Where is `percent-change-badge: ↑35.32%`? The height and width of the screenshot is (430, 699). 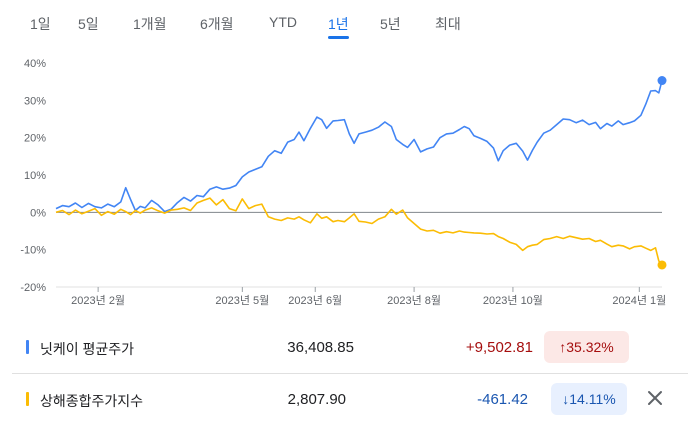
percent-change-badge: ↑35.32% is located at coordinates (586, 347).